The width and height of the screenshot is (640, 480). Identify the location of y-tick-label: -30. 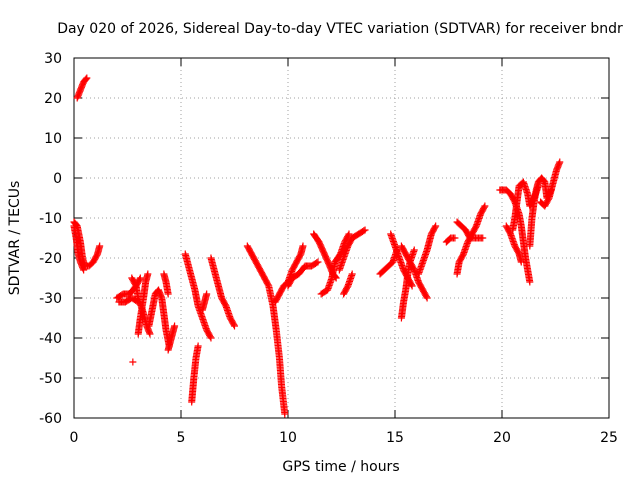
(50, 299).